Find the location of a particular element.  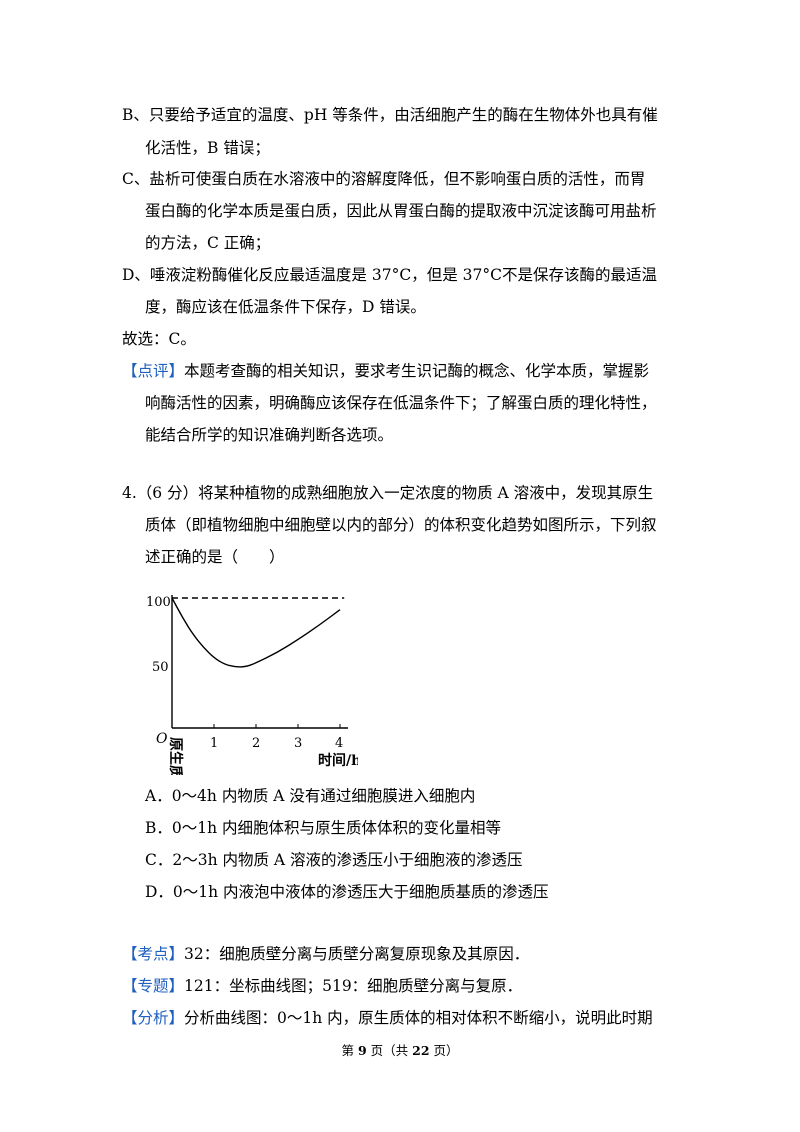

x-tick-4: 4 is located at coordinates (339, 743).